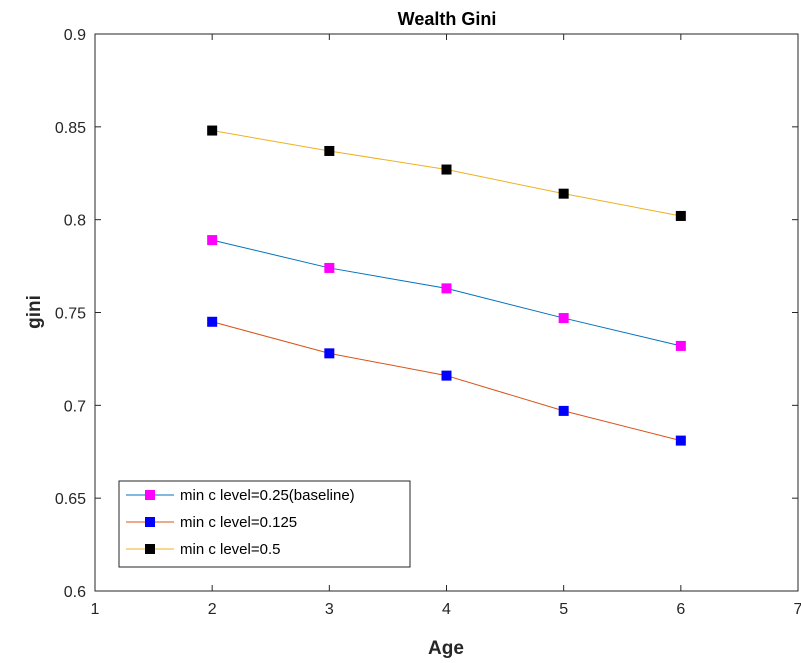  Describe the element at coordinates (70, 128) in the screenshot. I see `y-tick-label: 0.85` at that location.